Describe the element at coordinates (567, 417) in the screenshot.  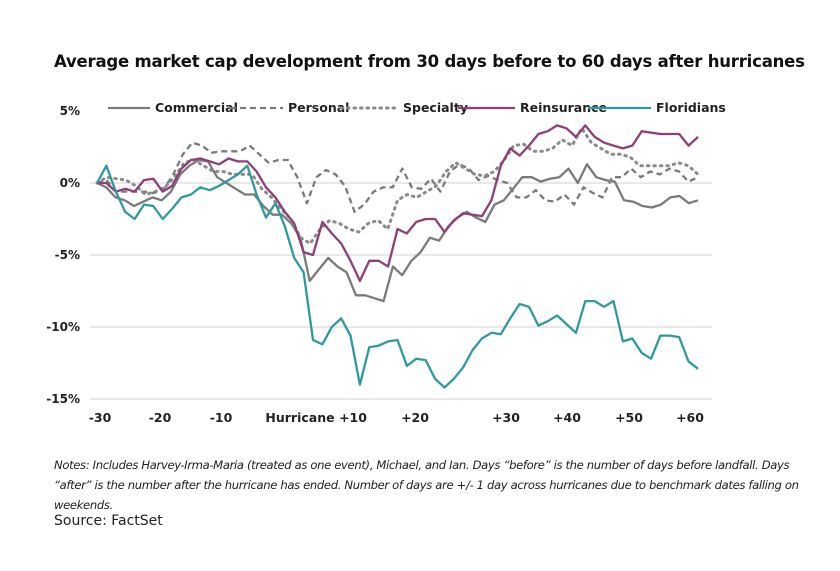
I see `x-tick-label: +40` at that location.